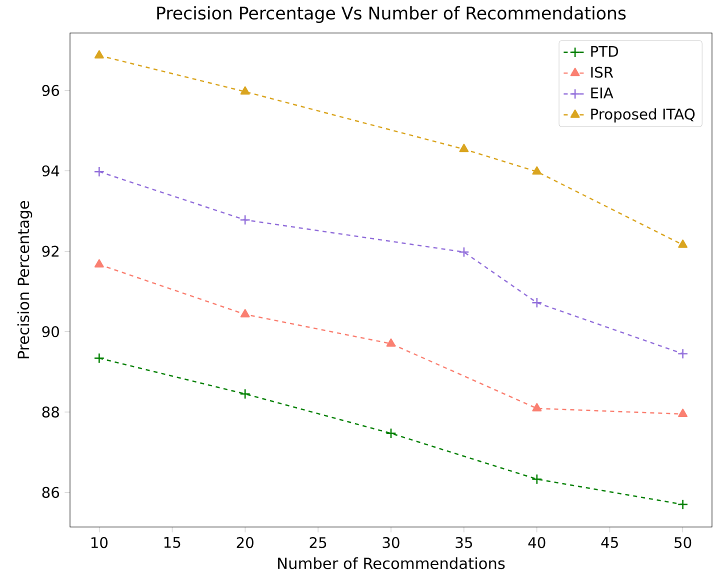 This screenshot has height=578, width=714. I want to click on x-tick-label: 15, so click(172, 542).